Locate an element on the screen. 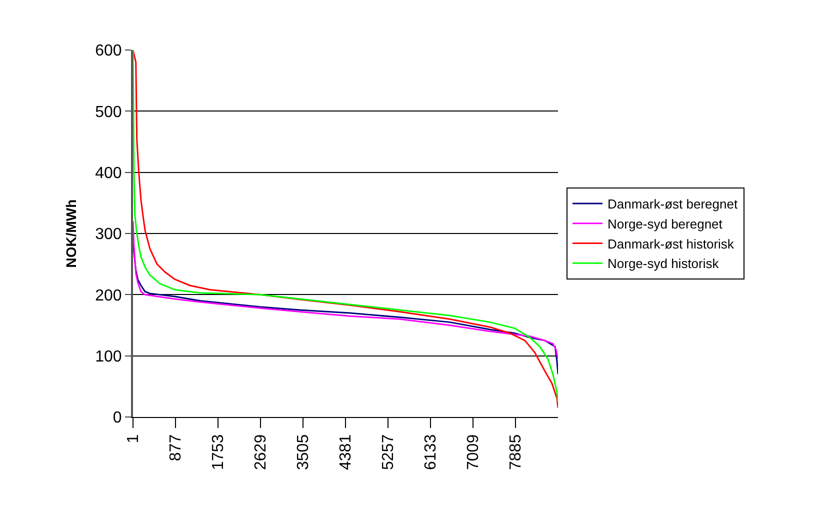 This screenshot has height=508, width=816. x-tick-label: 4381 is located at coordinates (346, 452).